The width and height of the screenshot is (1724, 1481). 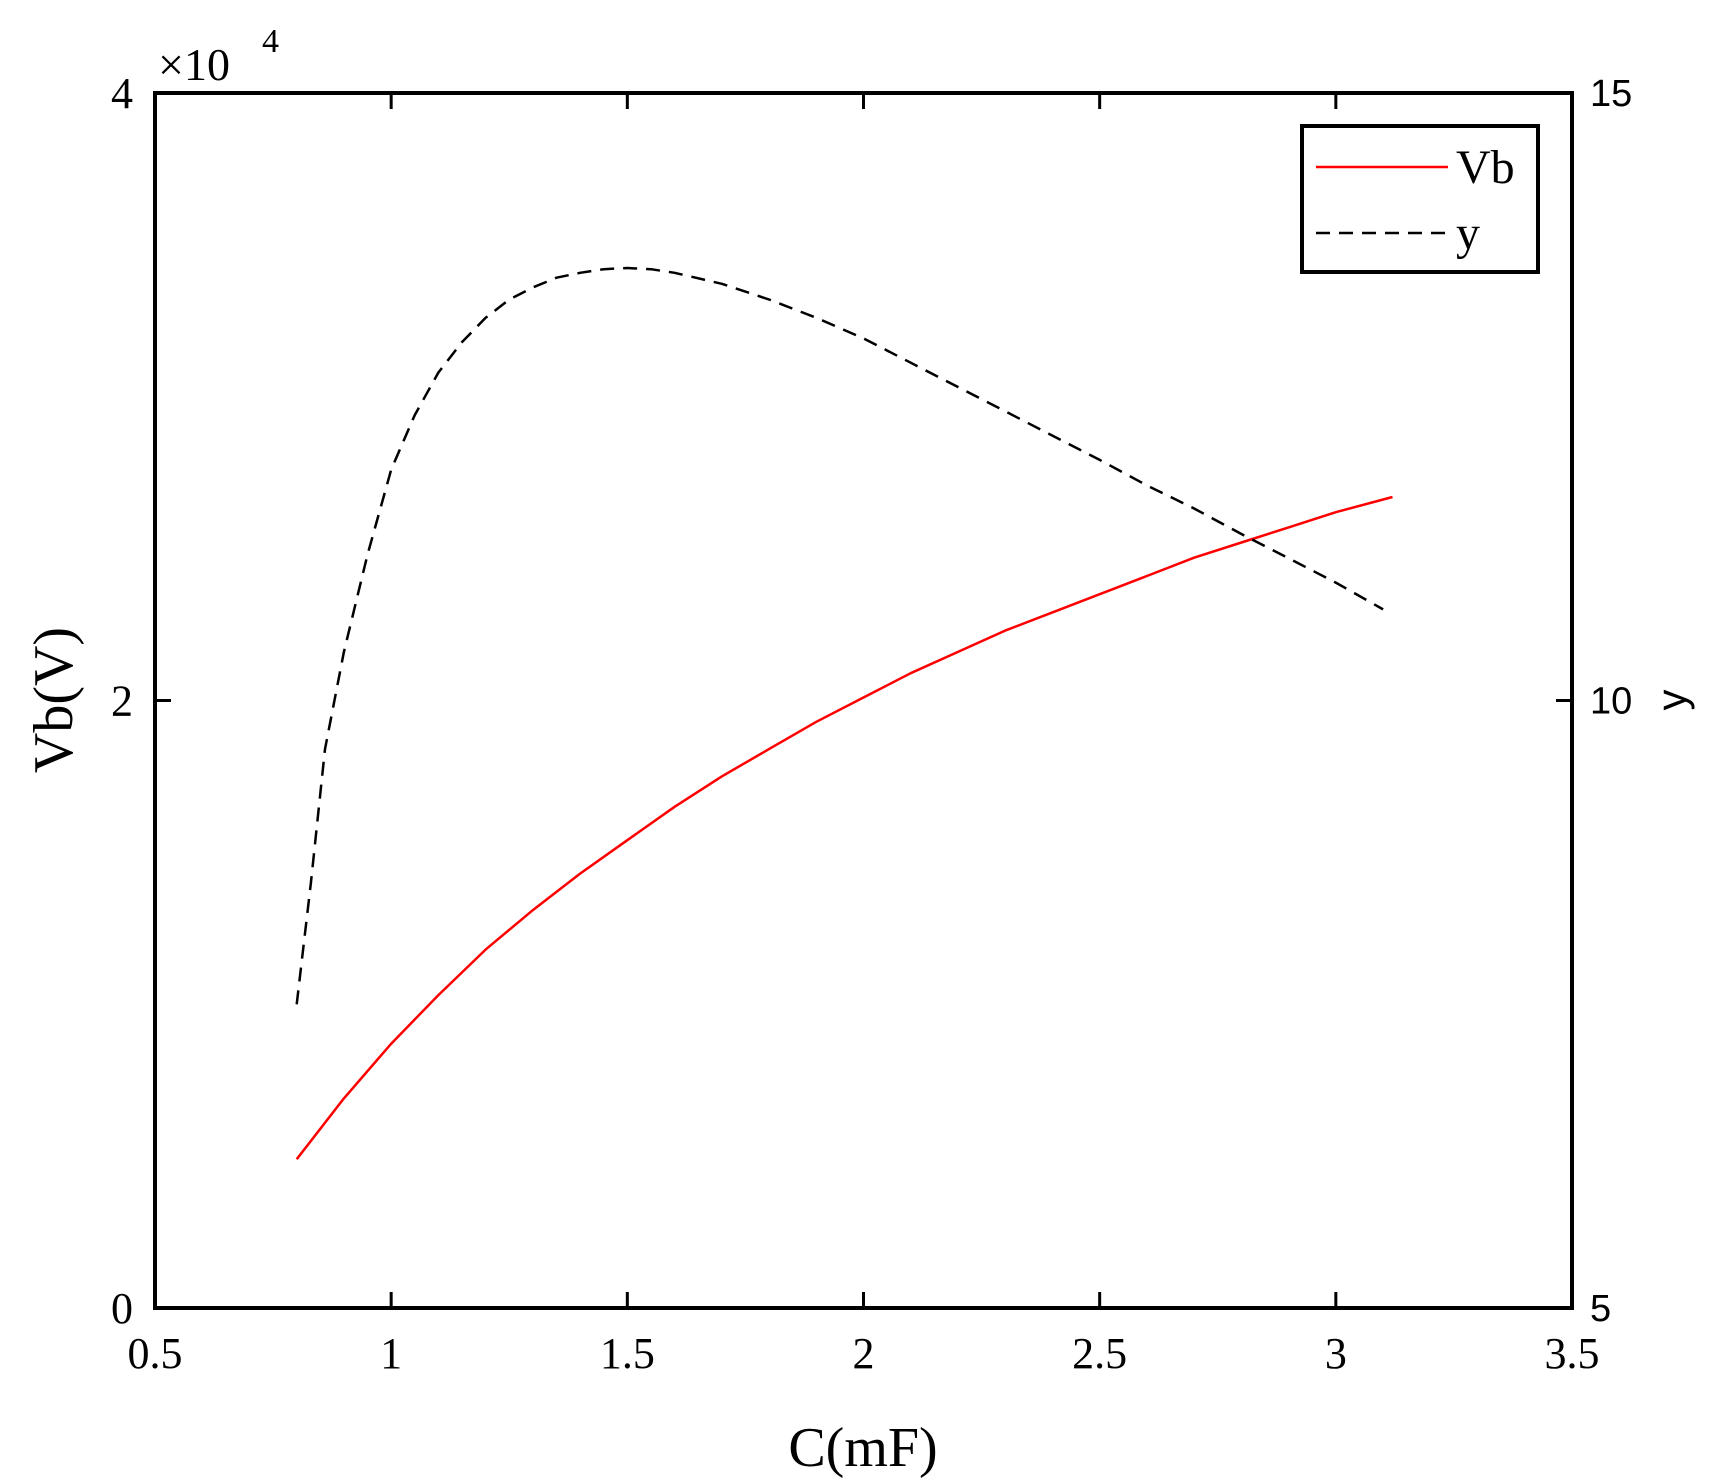 What do you see at coordinates (194, 64) in the screenshot?
I see `y-multiplier-base: ×10` at bounding box center [194, 64].